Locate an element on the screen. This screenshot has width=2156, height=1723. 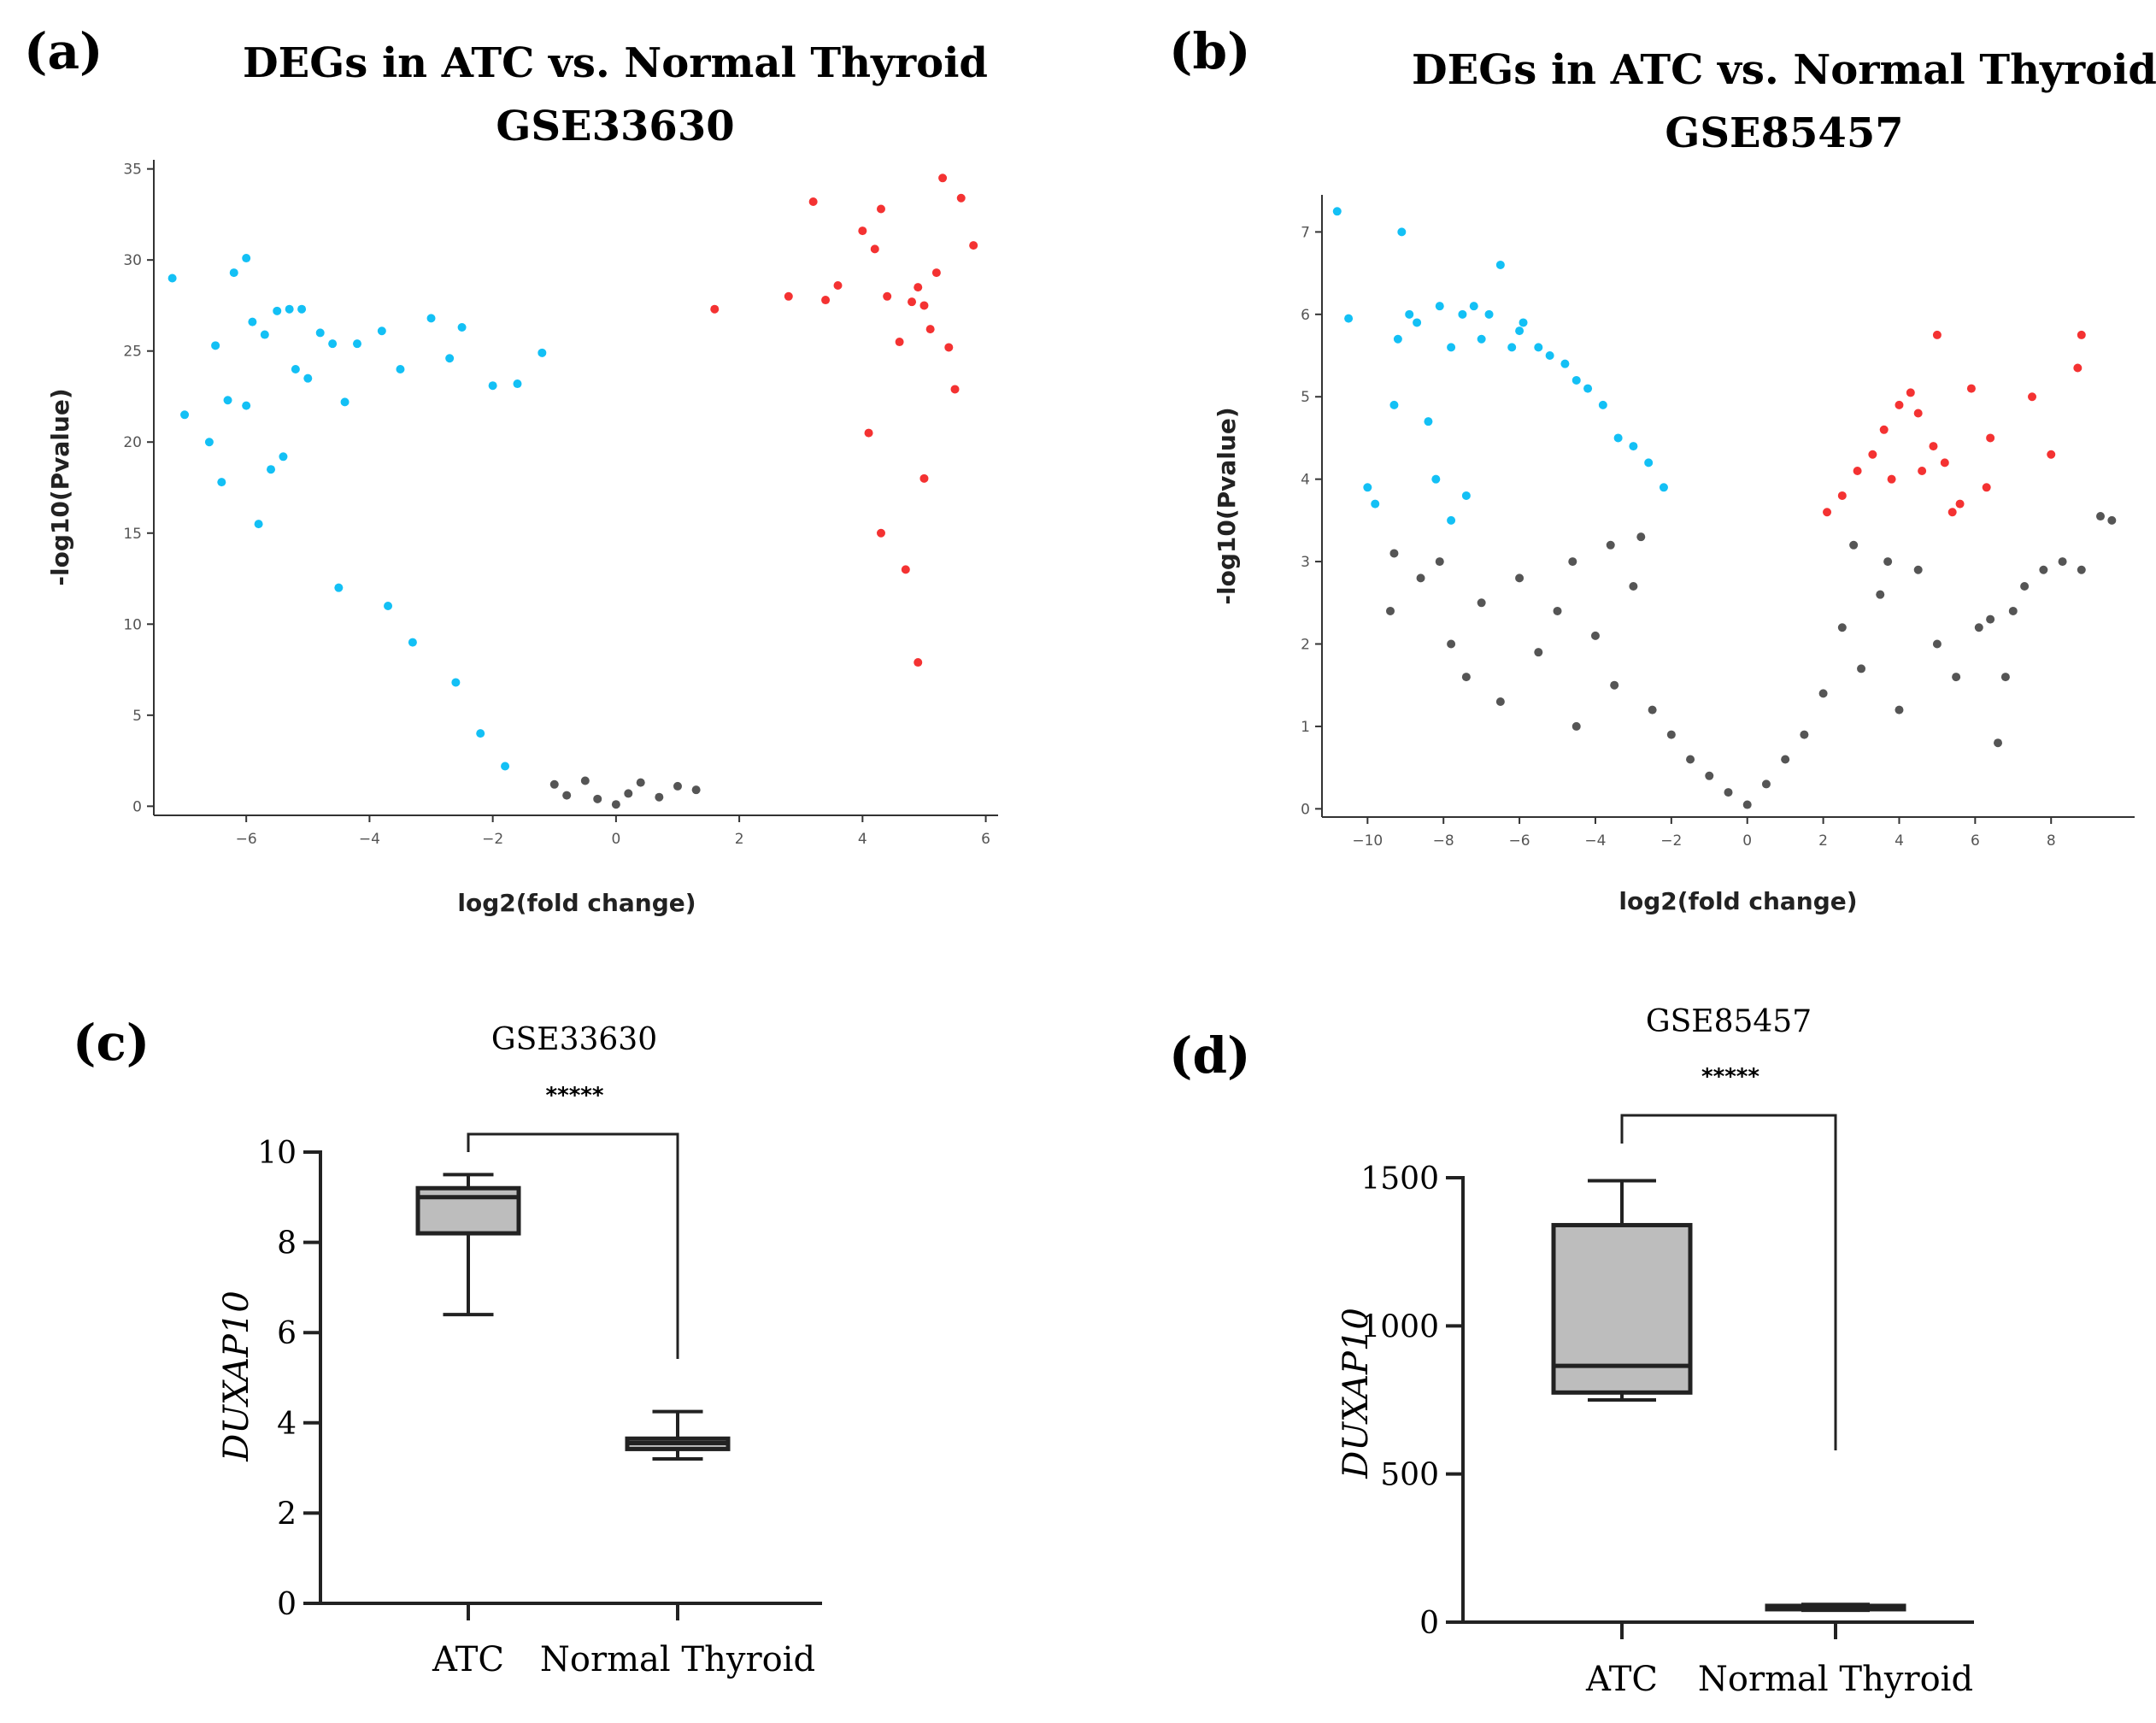
y-tick-label: 25 is located at coordinates (132, 352).